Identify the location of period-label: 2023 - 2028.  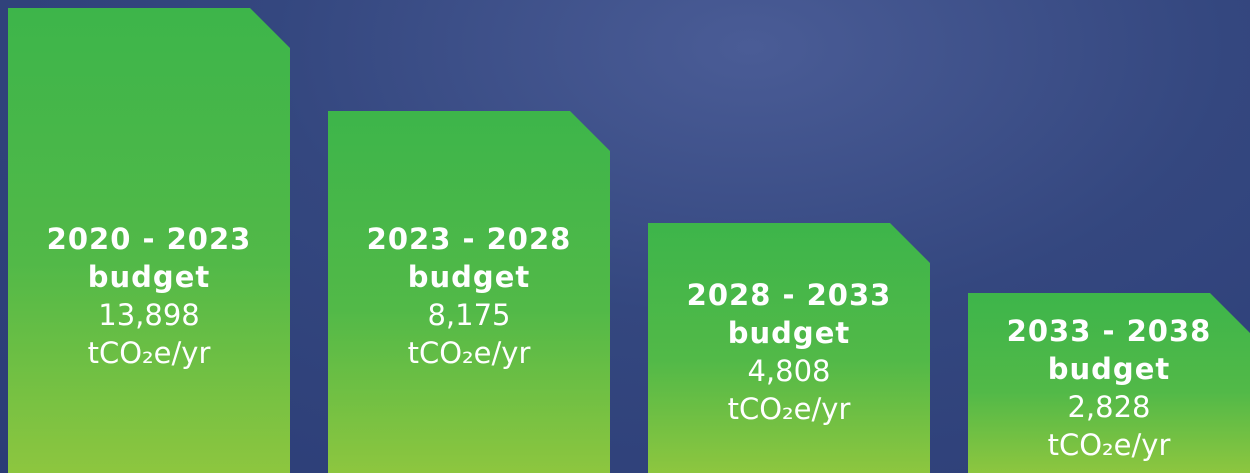
(469, 239).